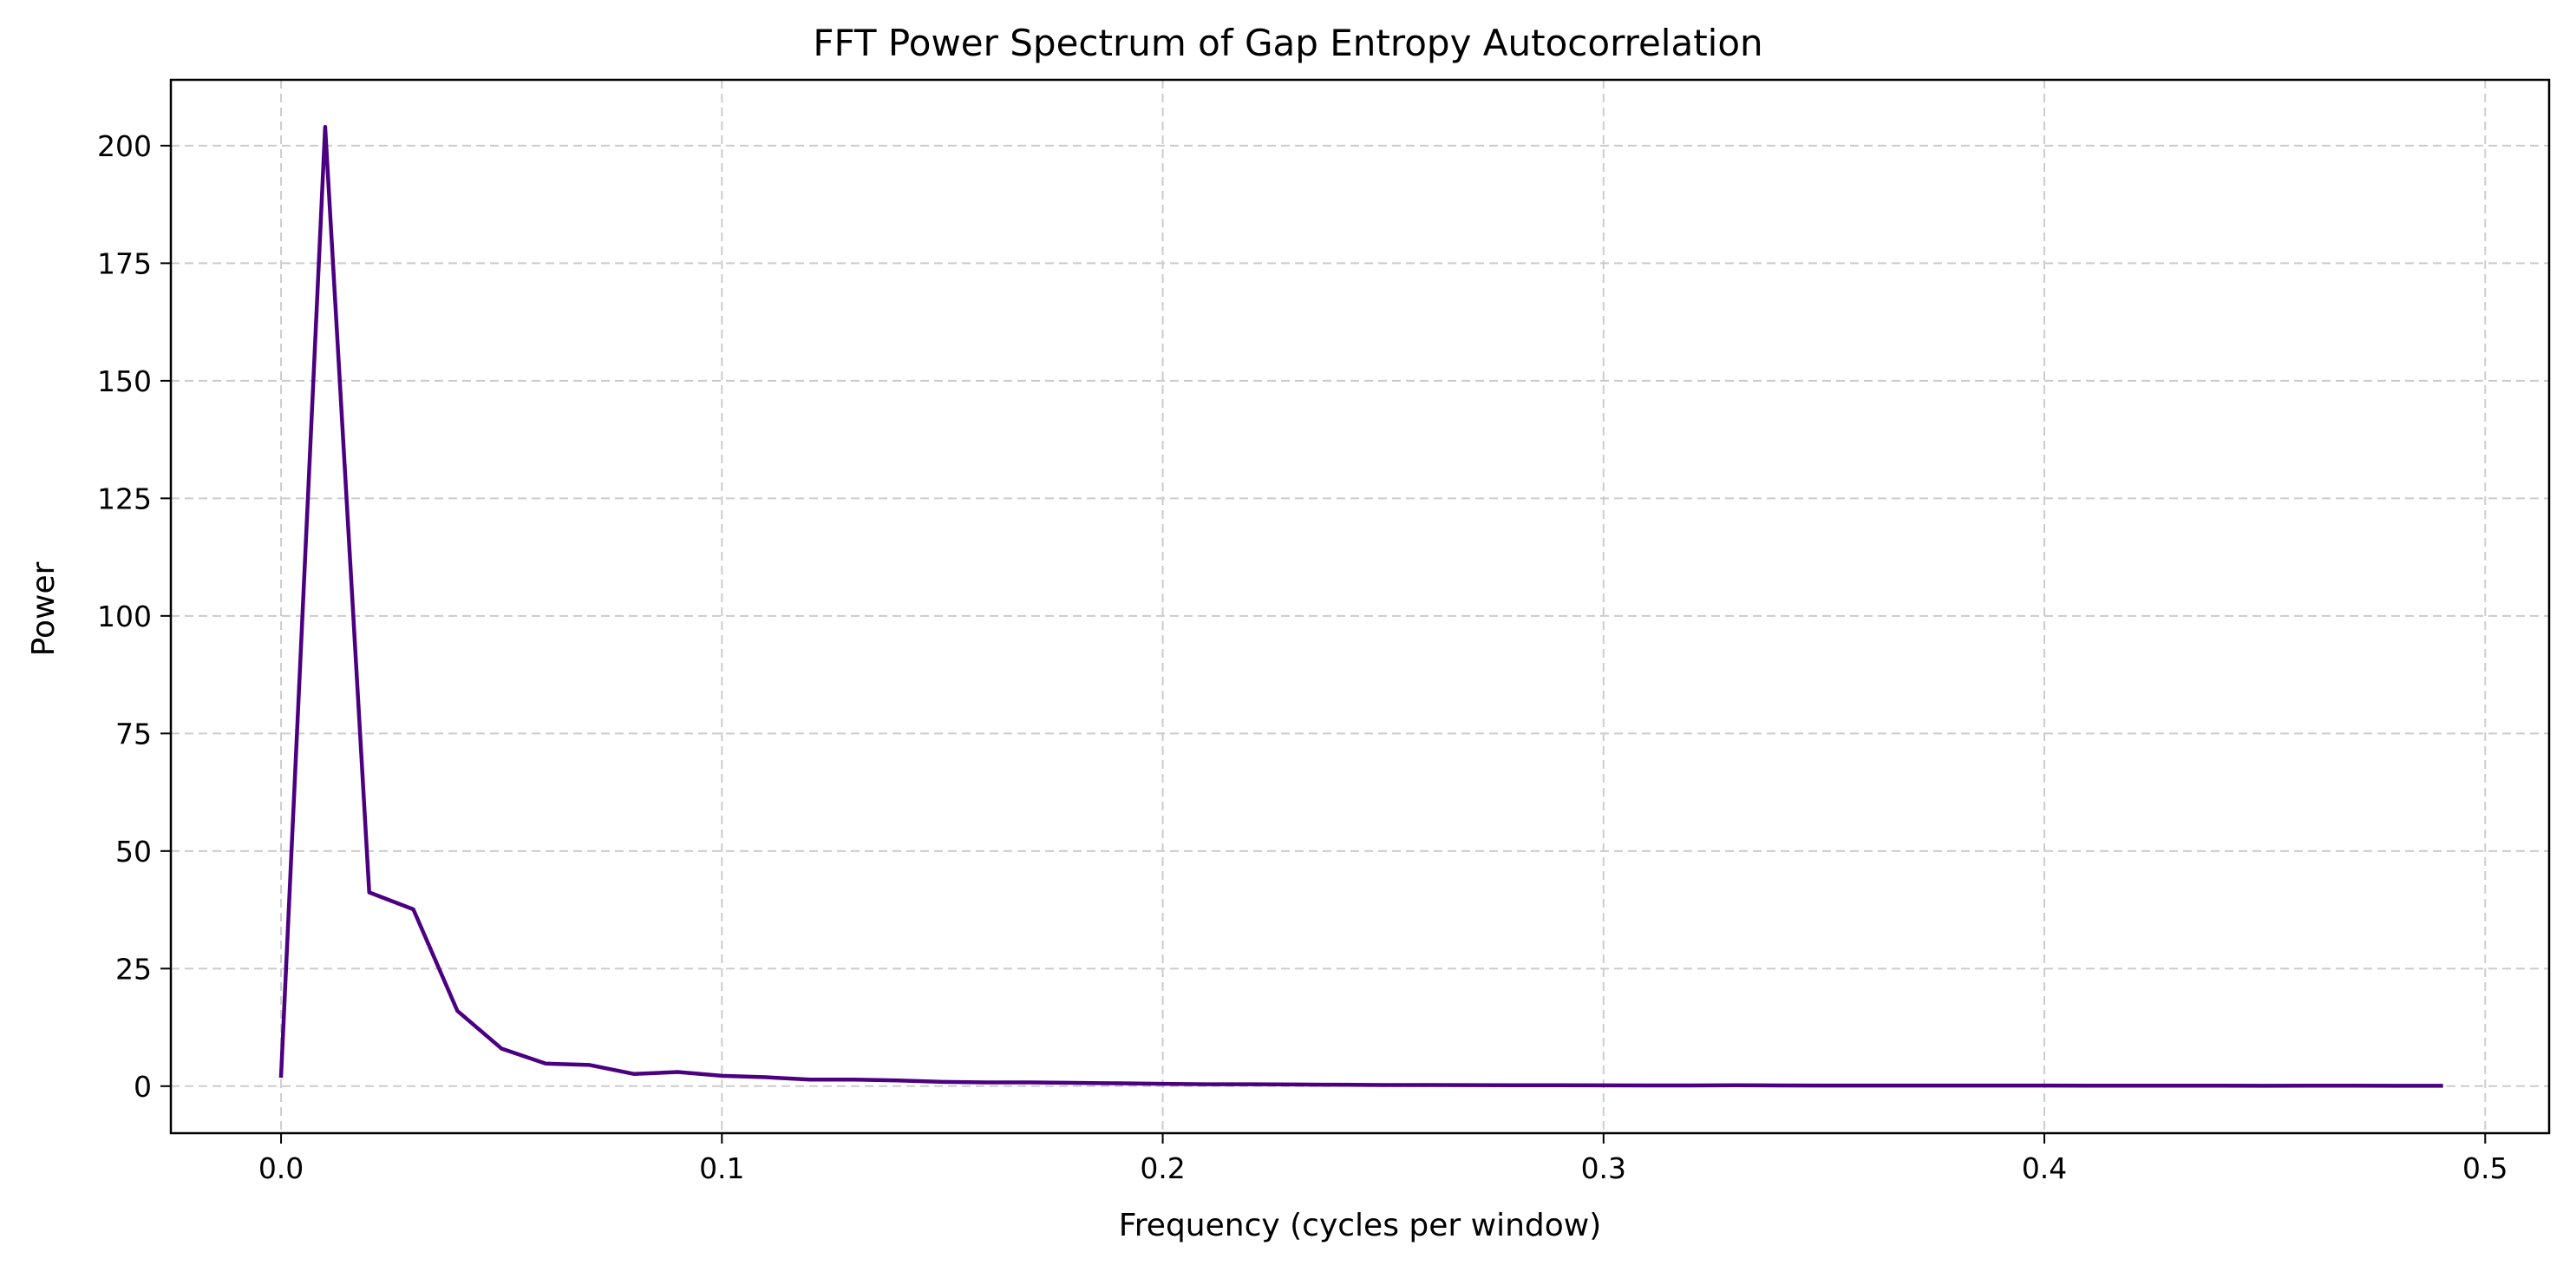  I want to click on y-axis-label: Power, so click(44, 608).